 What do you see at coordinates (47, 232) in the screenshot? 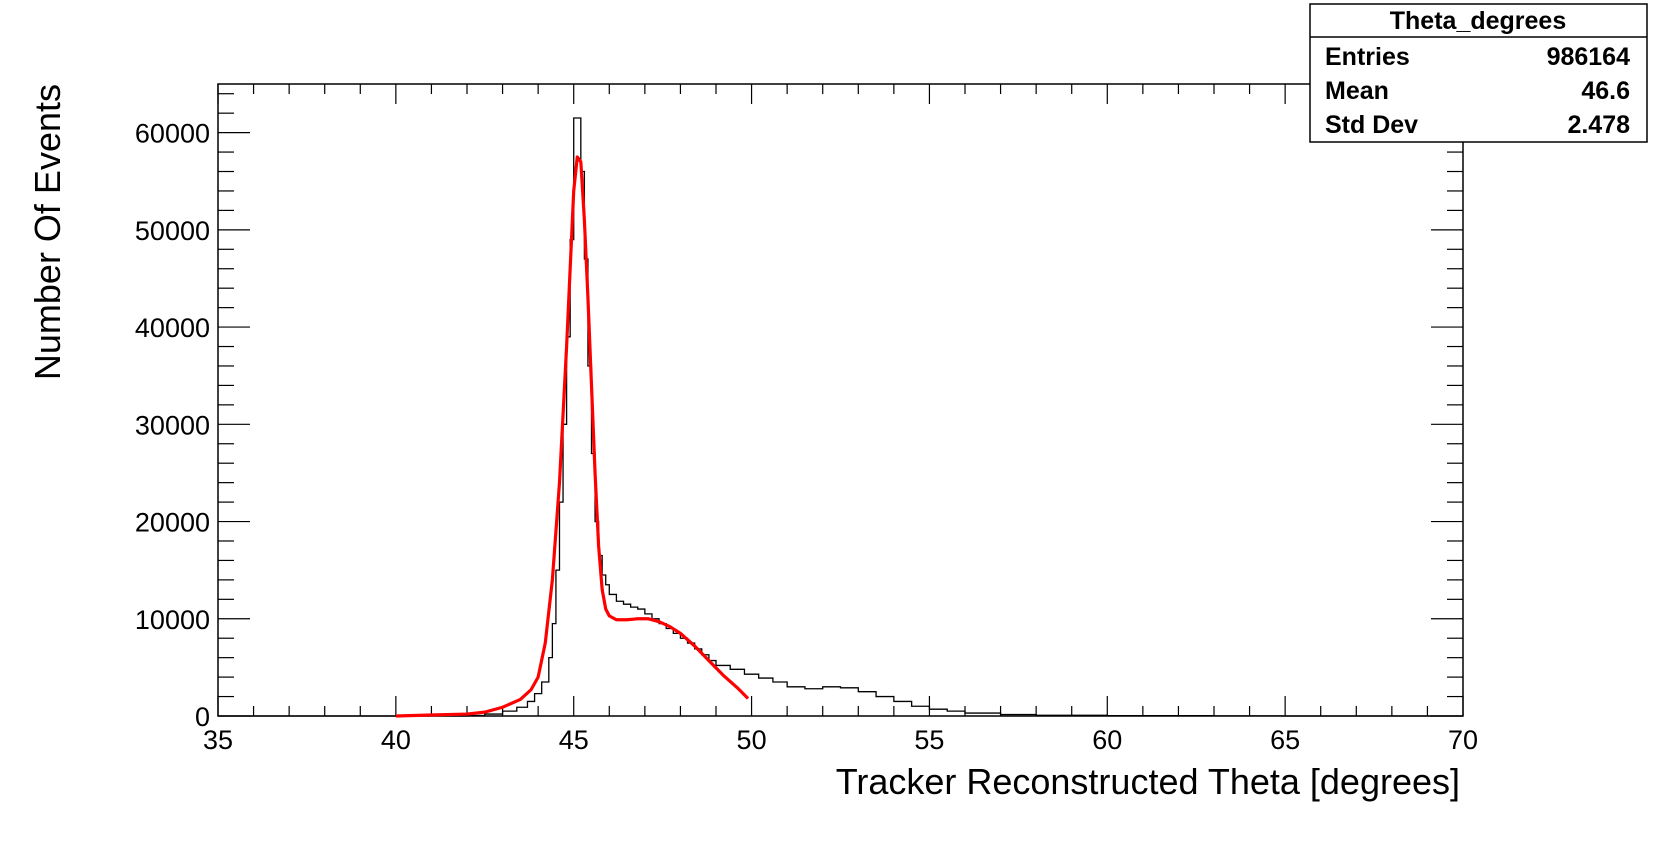
I see `y-axis-title: Number Of Events` at bounding box center [47, 232].